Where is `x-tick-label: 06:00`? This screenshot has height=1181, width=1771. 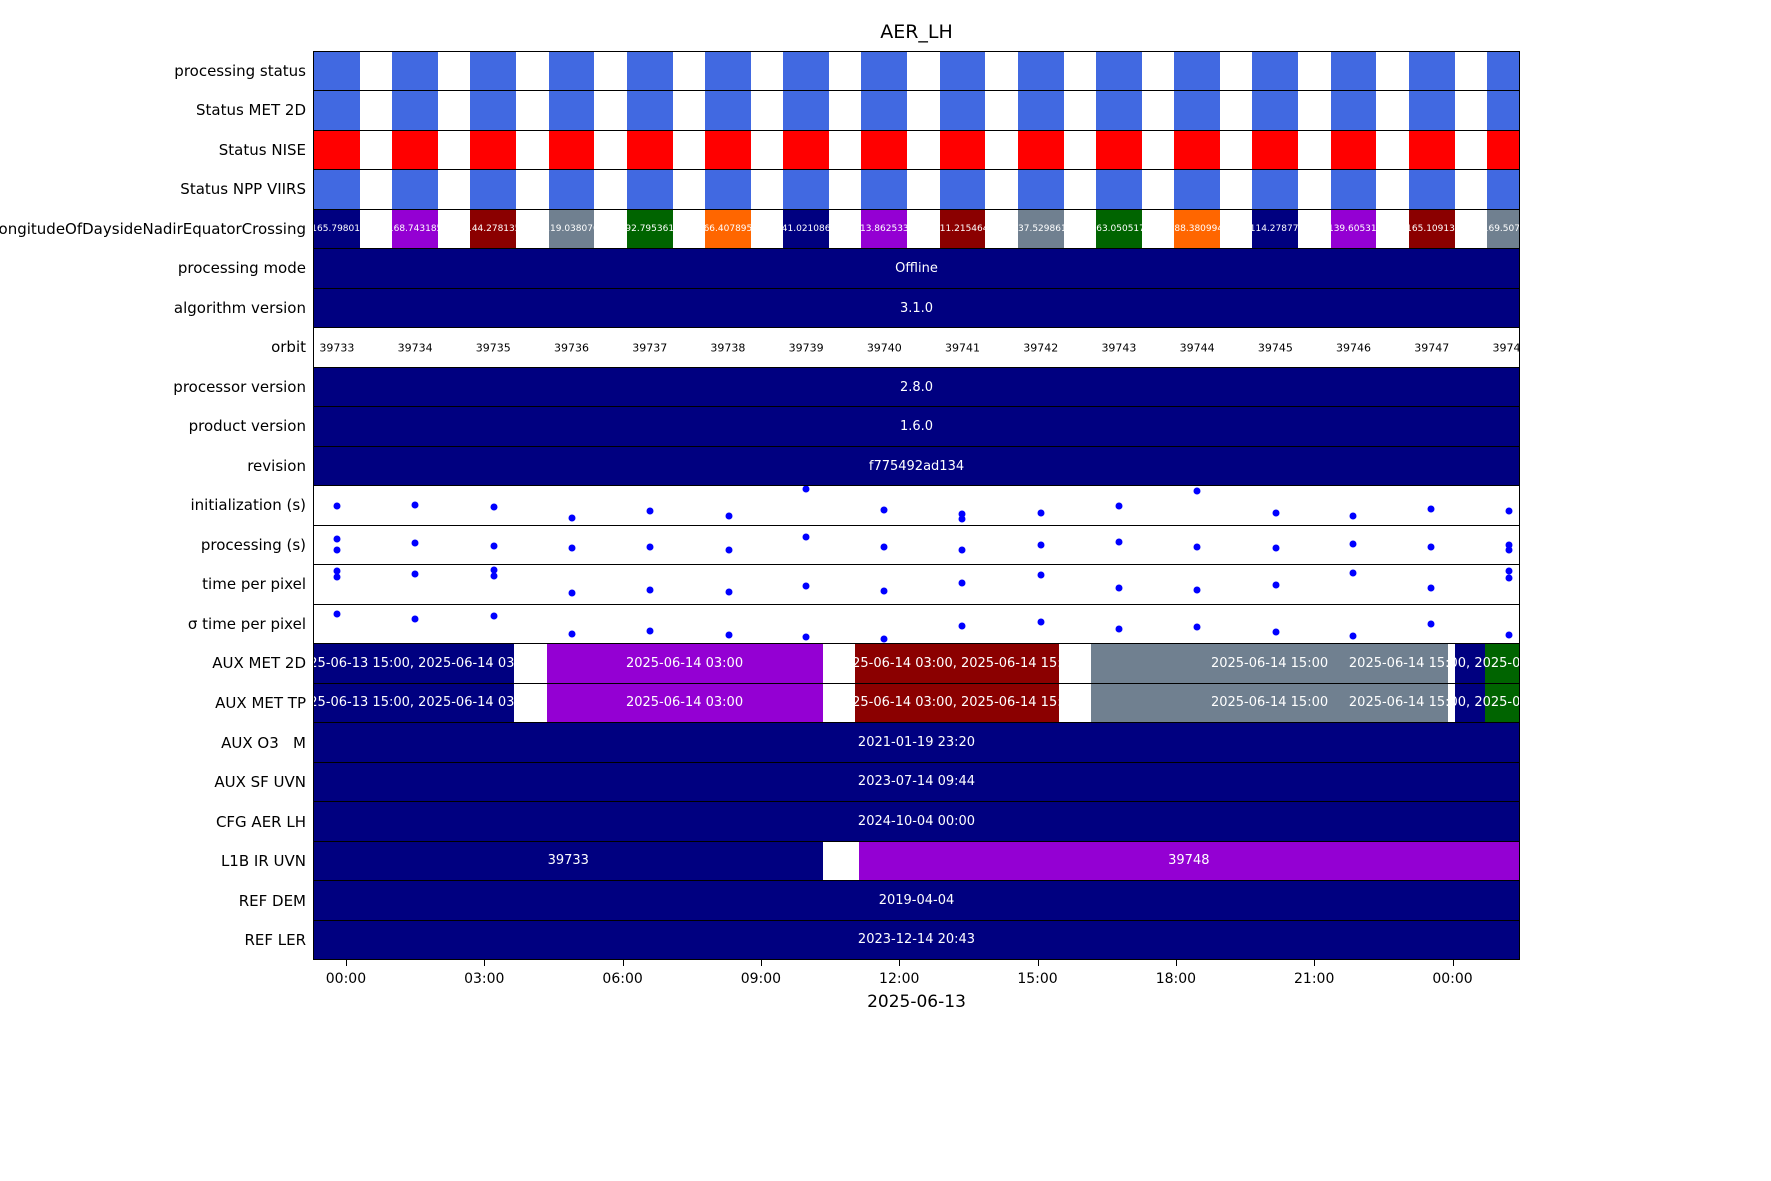 x-tick-label: 06:00 is located at coordinates (622, 979).